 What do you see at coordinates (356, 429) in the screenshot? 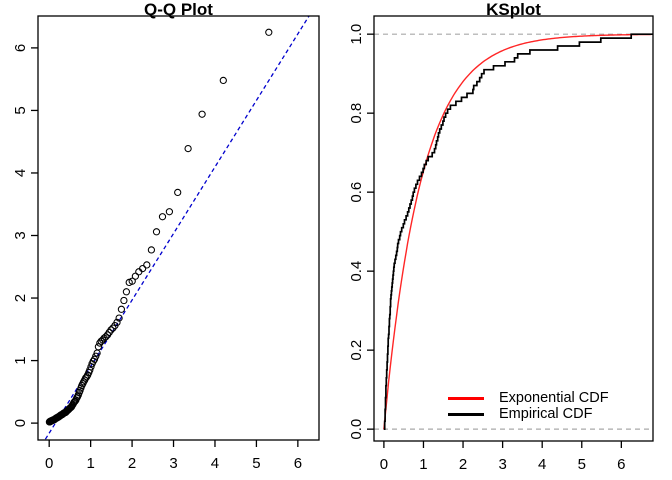
I see `svg-text: 0.0` at bounding box center [356, 429].